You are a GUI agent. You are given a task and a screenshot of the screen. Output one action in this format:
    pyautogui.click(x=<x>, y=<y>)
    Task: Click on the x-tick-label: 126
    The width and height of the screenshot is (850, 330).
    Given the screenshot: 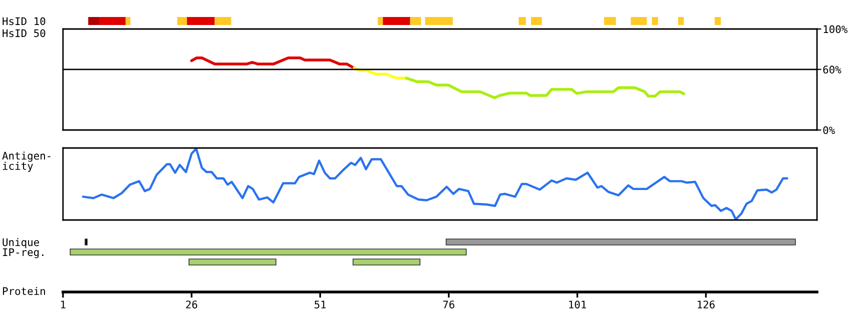 What is the action you would take?
    pyautogui.click(x=706, y=304)
    